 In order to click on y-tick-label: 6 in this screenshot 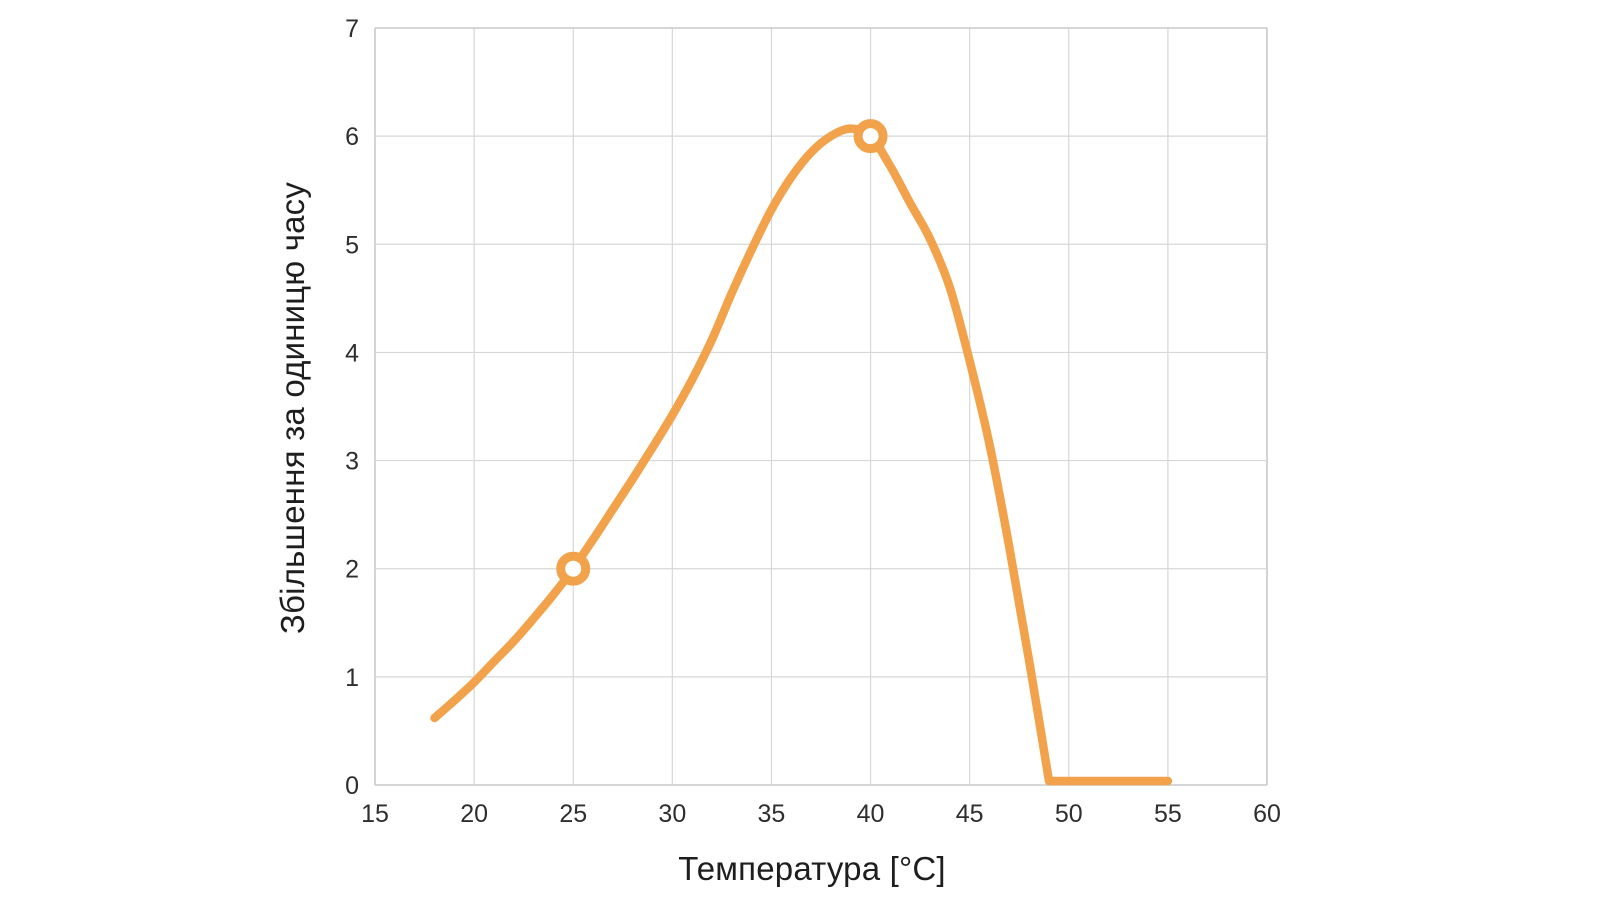, I will do `click(352, 137)`.